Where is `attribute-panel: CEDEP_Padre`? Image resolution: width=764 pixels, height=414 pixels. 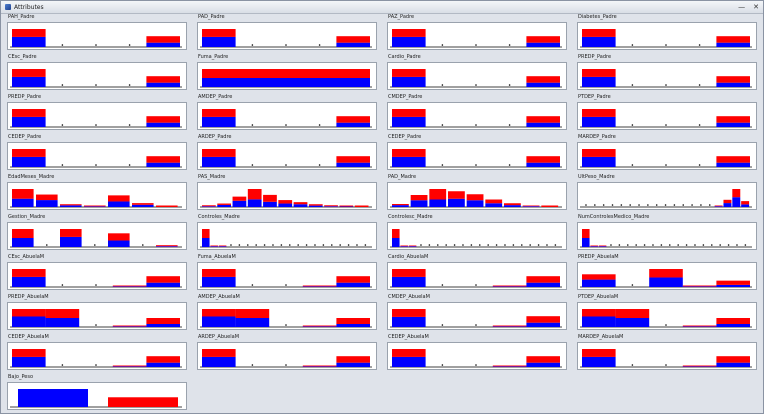
attribute-panel: CEDEP_Padre is located at coordinates (97, 153).